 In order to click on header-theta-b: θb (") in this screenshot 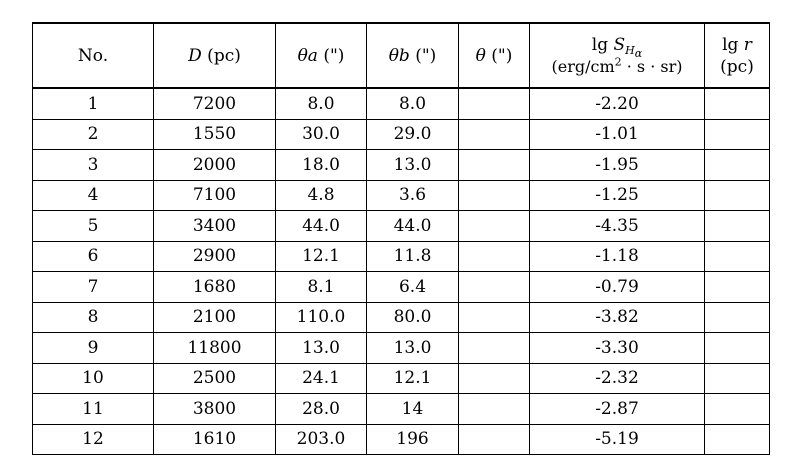, I will do `click(412, 55)`.